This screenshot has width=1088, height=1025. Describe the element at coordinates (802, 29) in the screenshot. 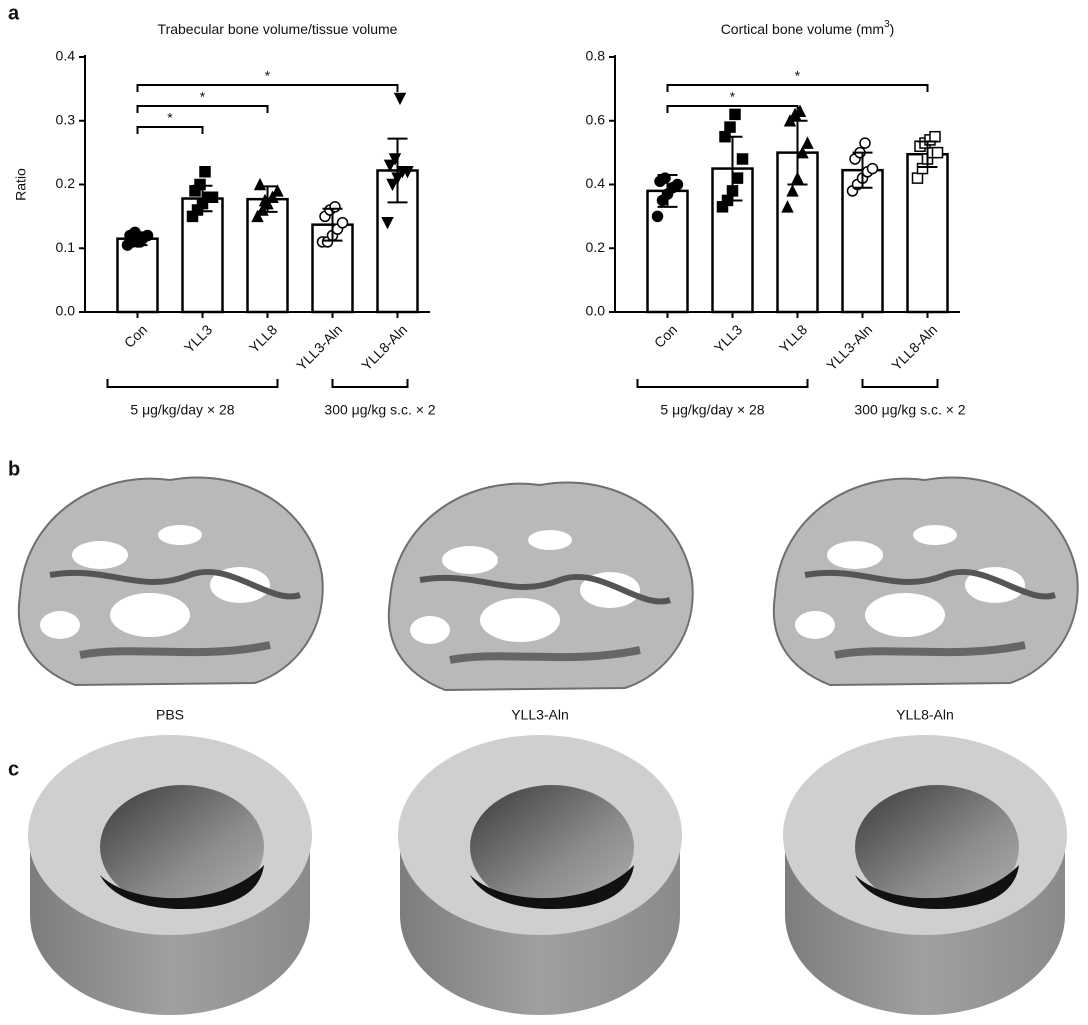

I see `chart-title-text: Cortical bone volume (mm` at that location.